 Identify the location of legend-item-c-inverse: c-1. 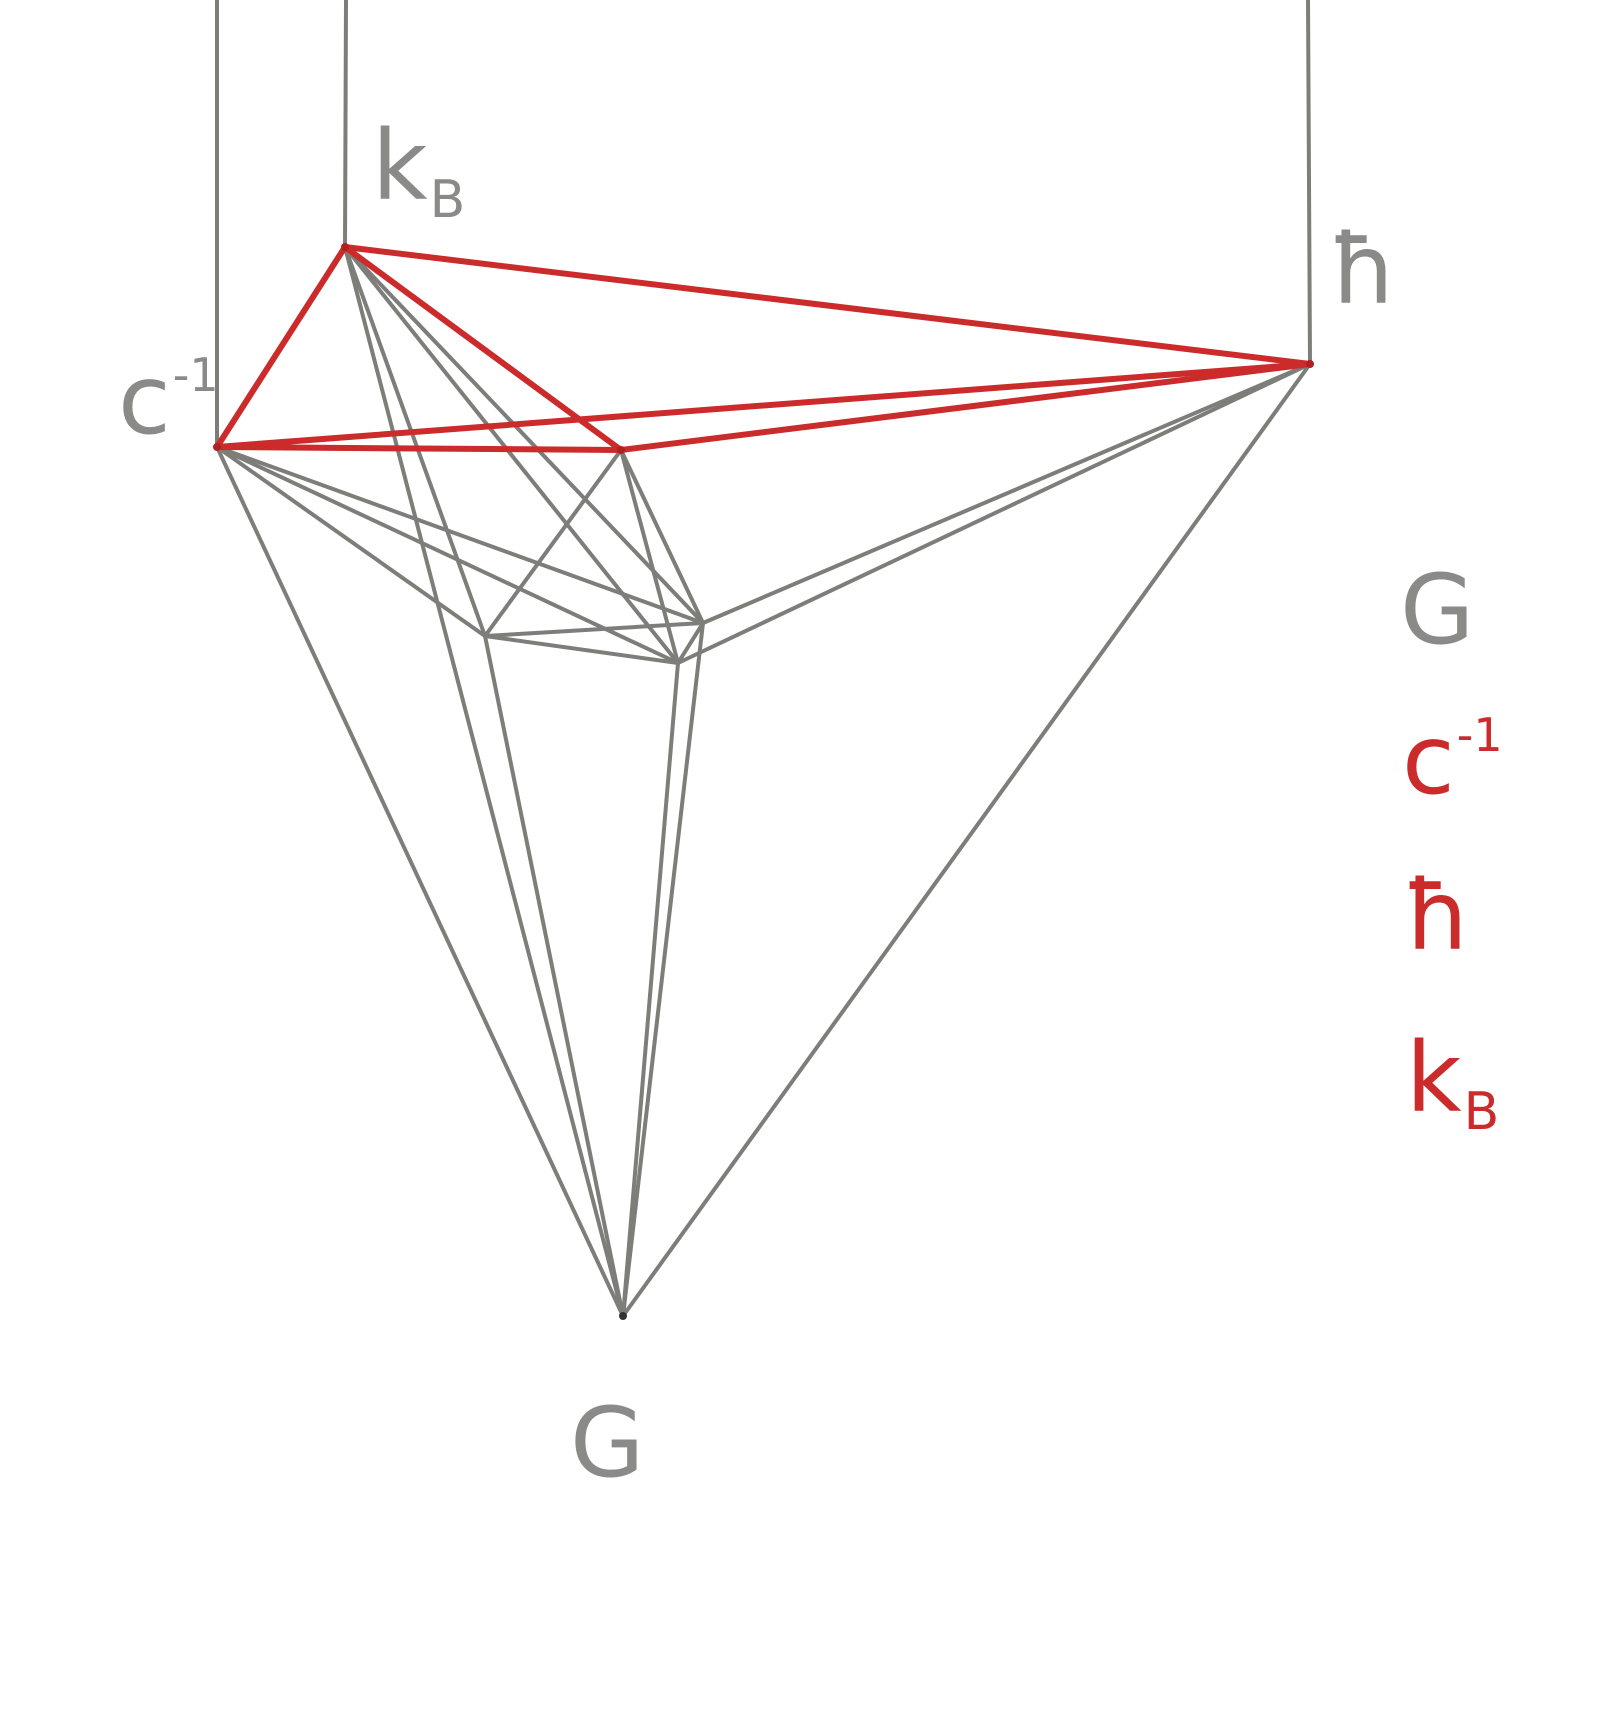
(1452, 760).